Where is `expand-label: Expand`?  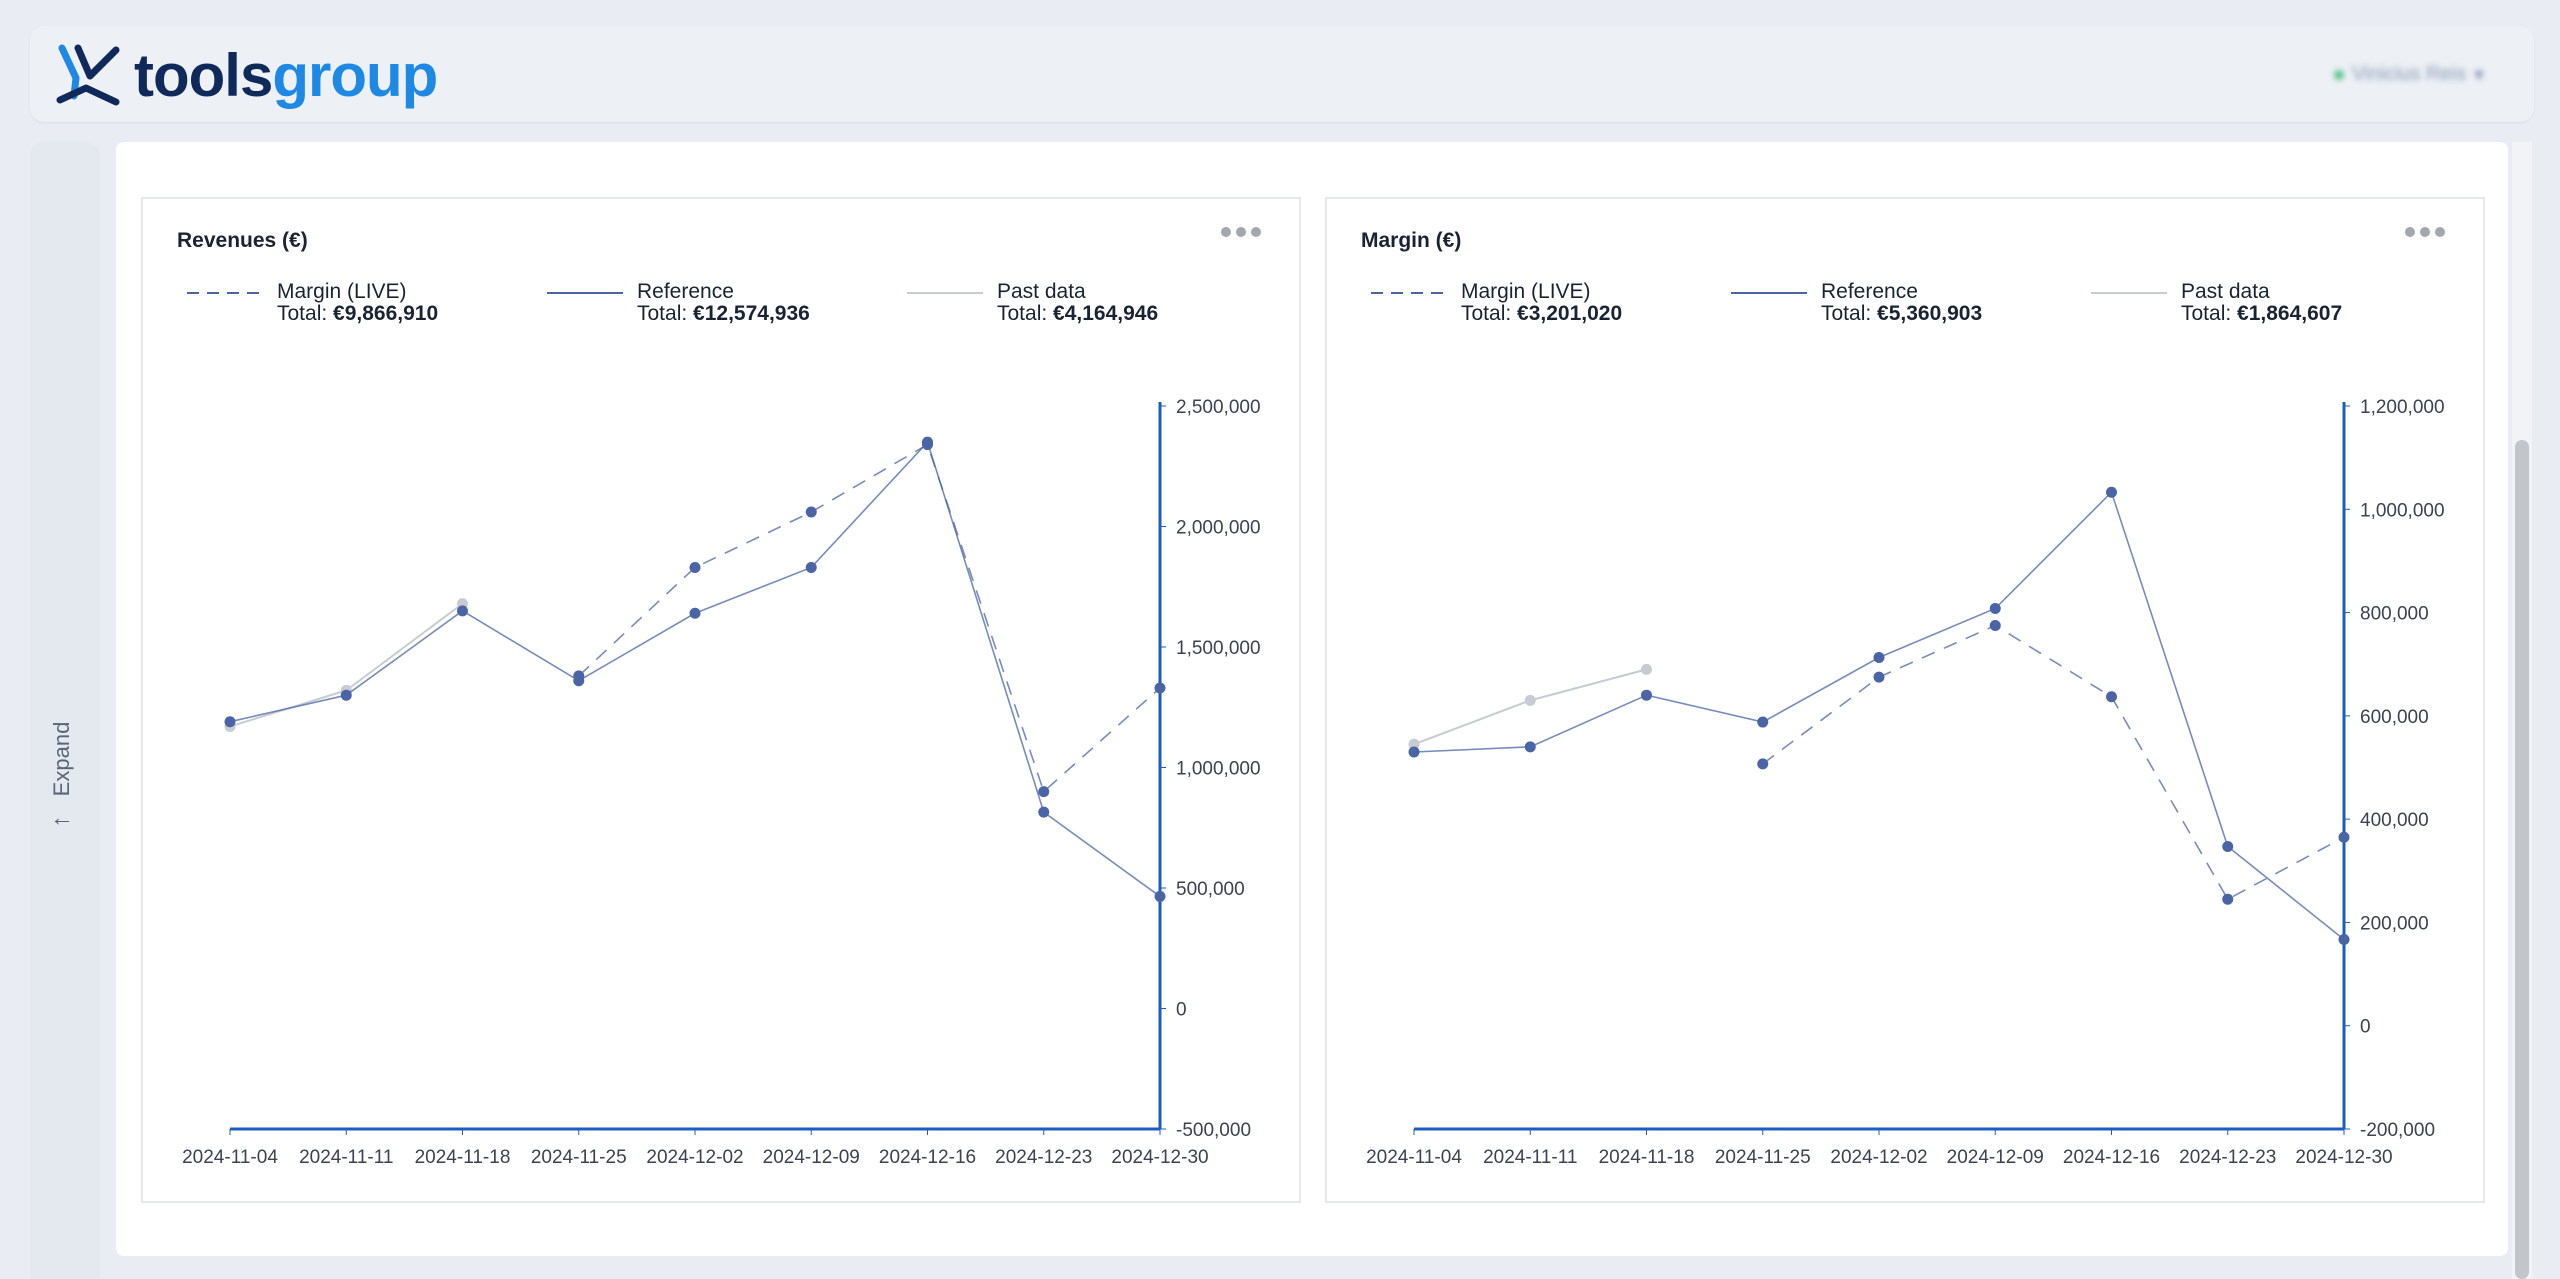
expand-label: Expand is located at coordinates (61, 759).